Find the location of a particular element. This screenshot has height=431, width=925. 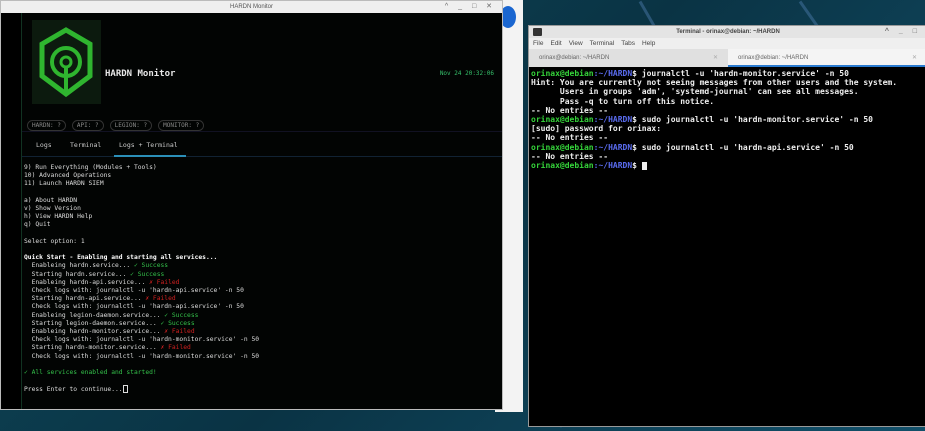

log-line: h) View HARDN Help is located at coordinates (58, 217).